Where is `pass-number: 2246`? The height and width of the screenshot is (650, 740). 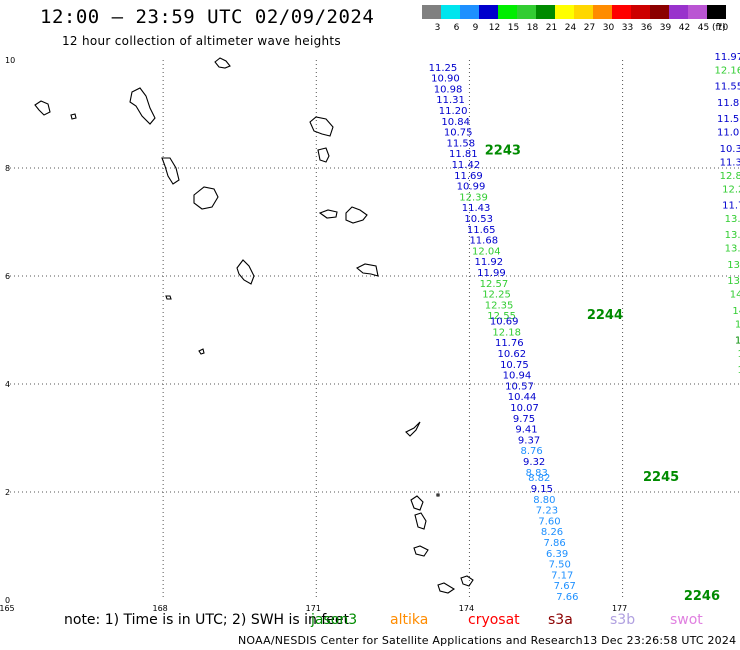 pass-number: 2246 is located at coordinates (702, 596).